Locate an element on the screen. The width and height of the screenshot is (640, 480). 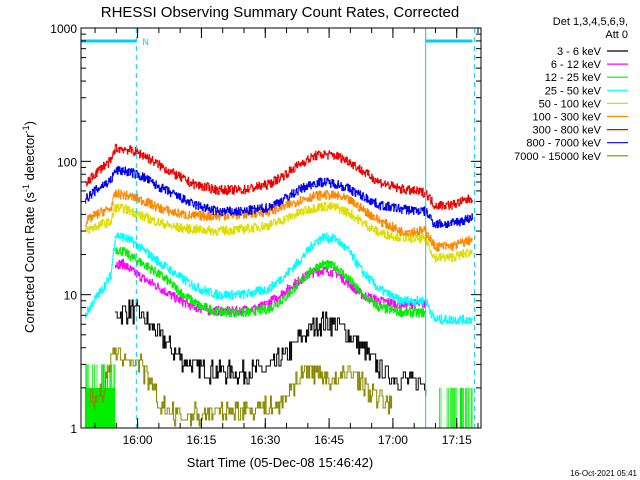
x-tick-label-16:45: 16:45 is located at coordinates (329, 440).